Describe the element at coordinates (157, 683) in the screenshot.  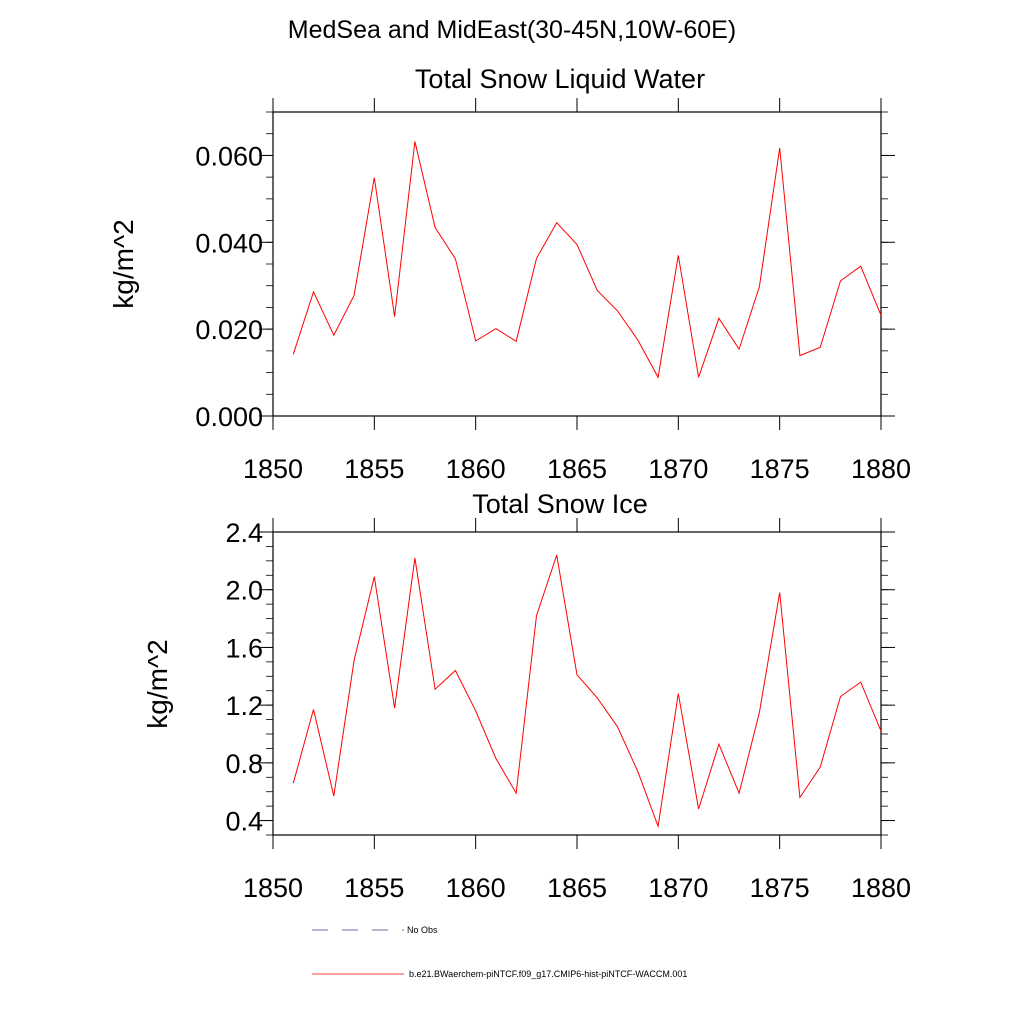
I see `y-axis-label-ice: kg/m^2` at that location.